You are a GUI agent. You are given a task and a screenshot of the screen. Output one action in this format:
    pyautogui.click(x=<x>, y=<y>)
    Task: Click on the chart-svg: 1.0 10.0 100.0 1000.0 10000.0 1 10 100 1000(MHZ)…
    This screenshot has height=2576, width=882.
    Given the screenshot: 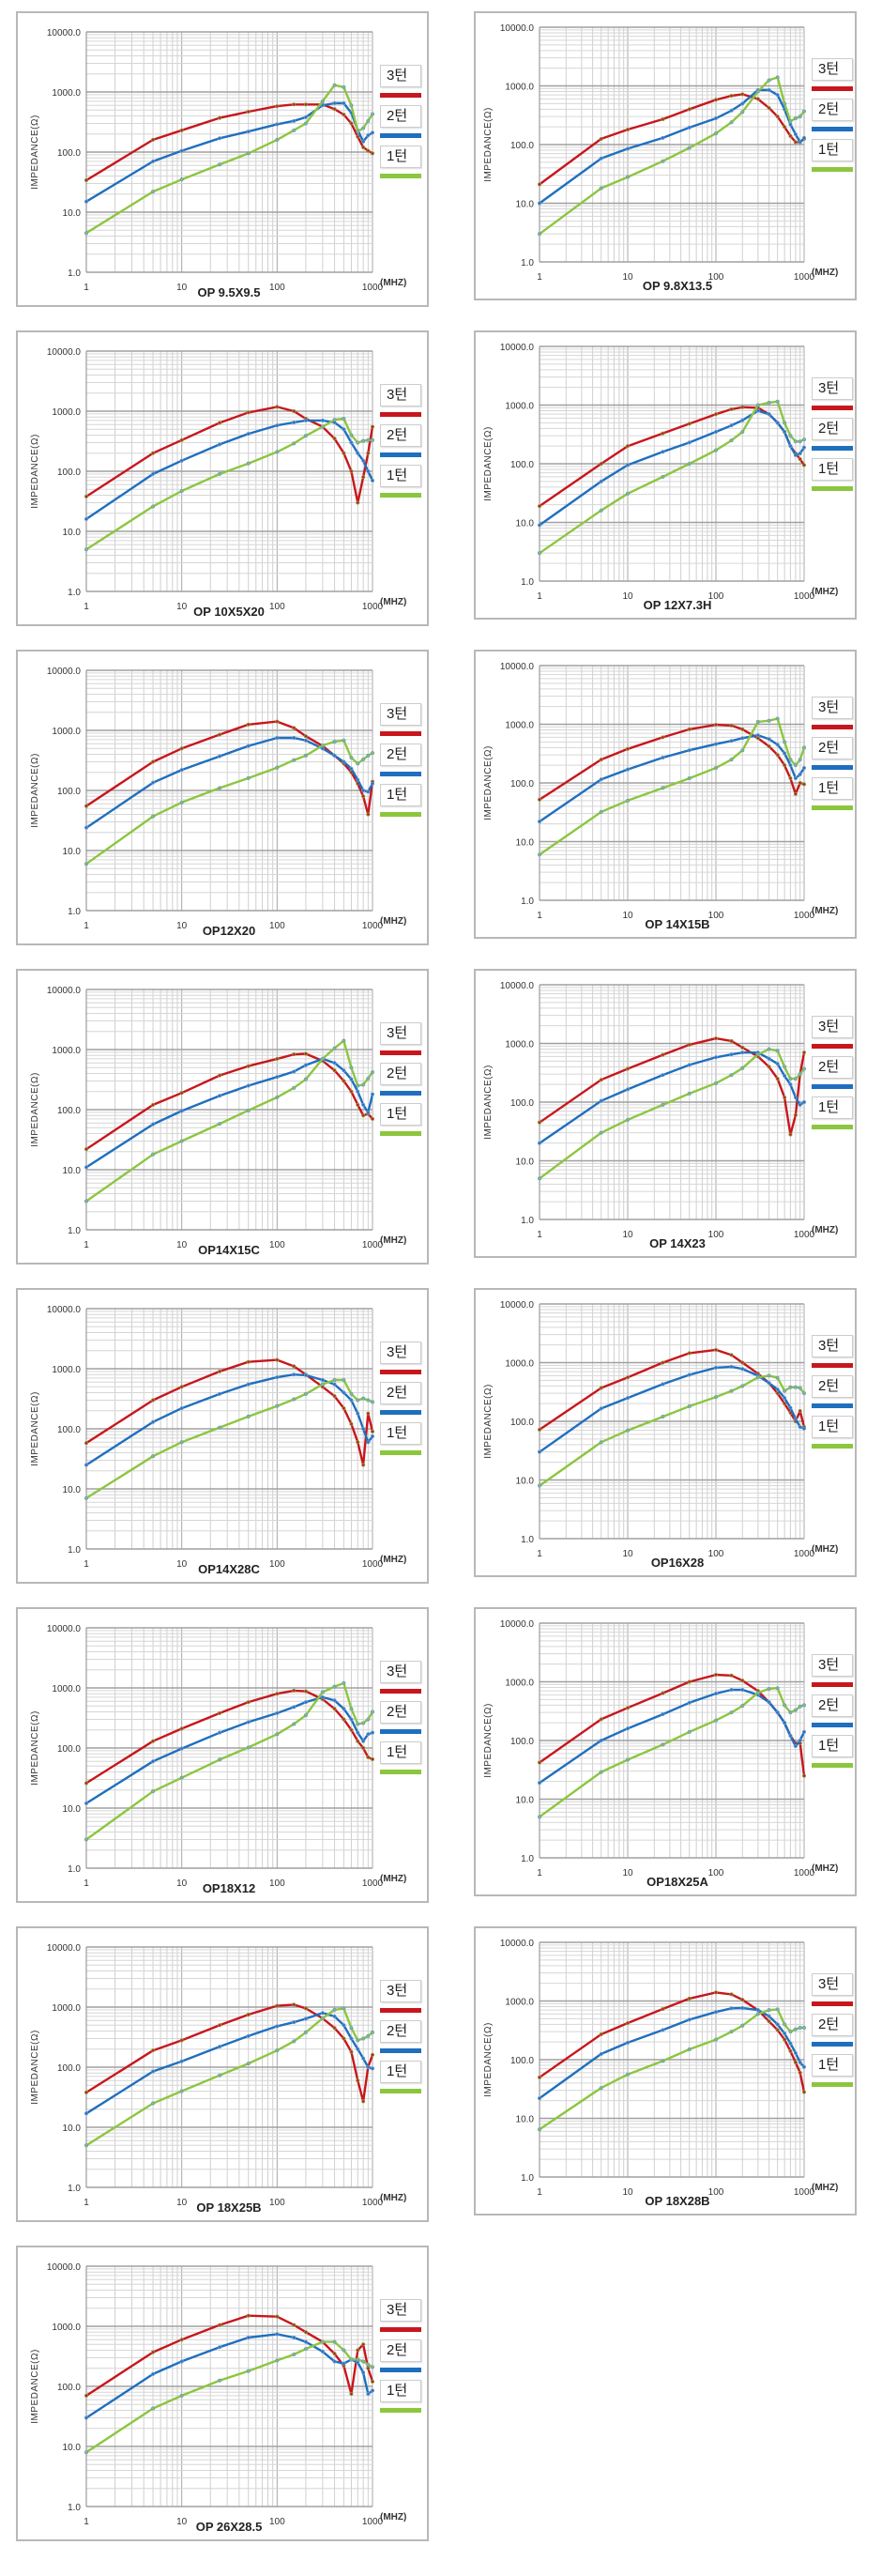 What is the action you would take?
    pyautogui.click(x=660, y=1110)
    